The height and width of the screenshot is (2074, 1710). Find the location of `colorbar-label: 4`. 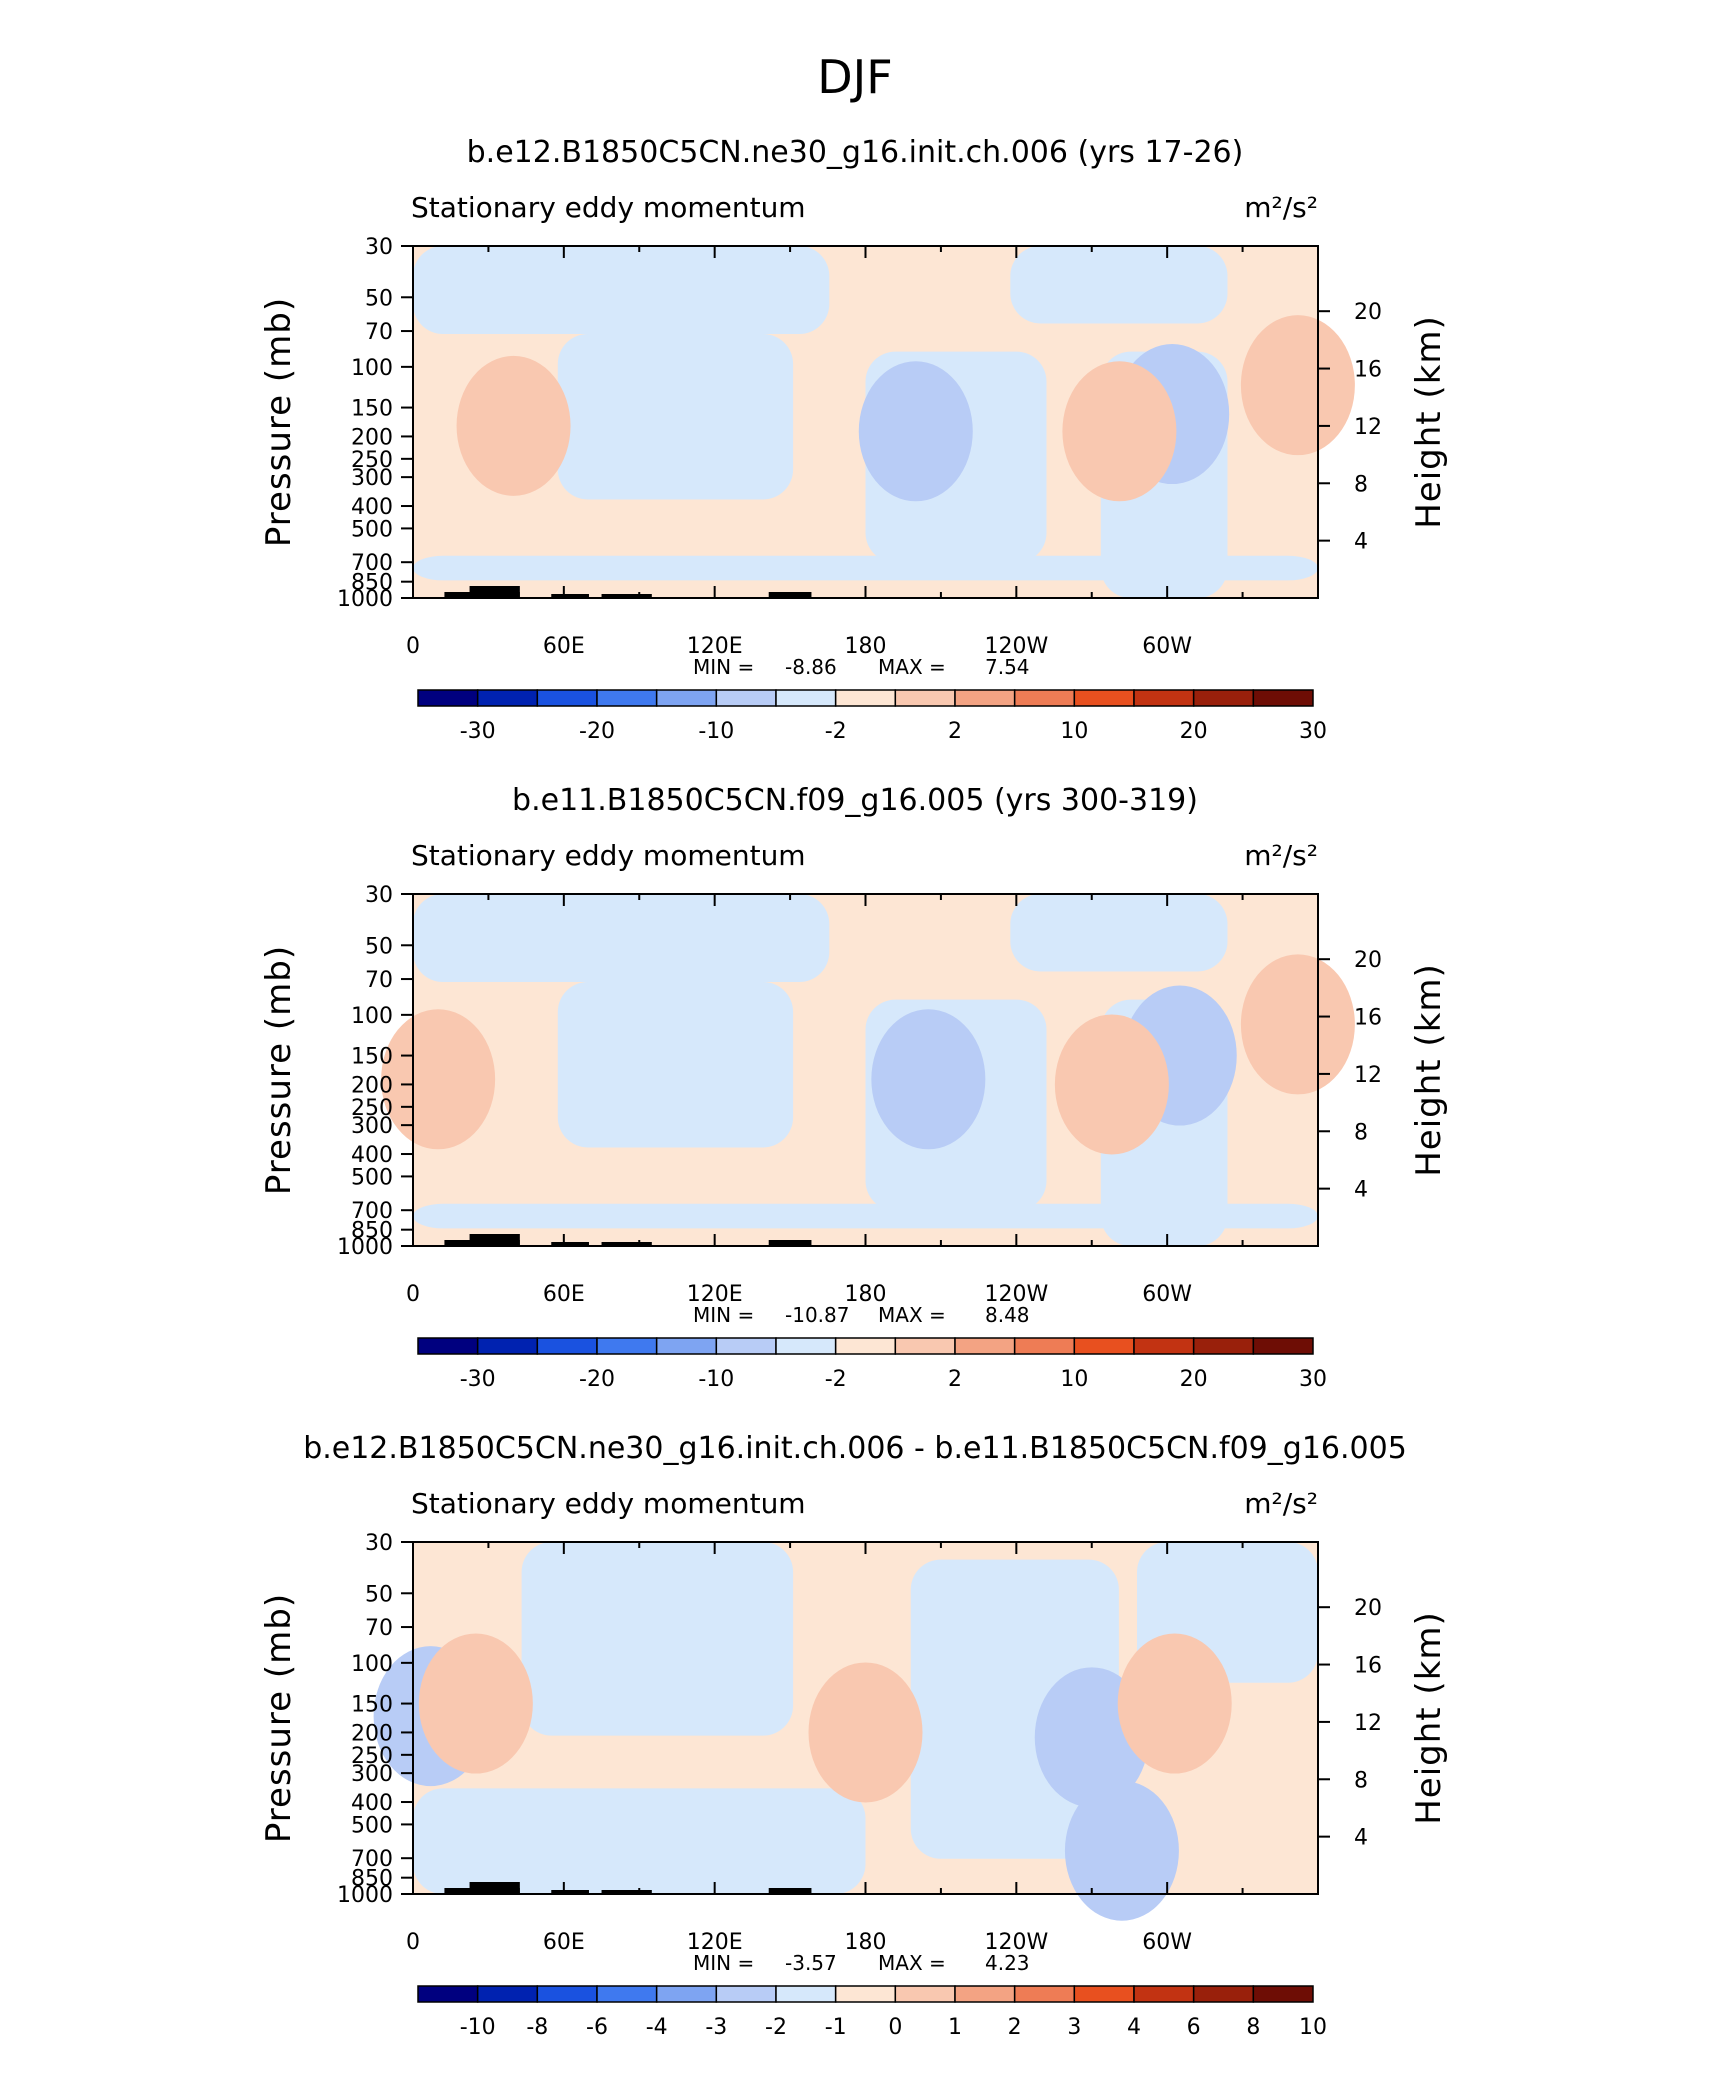

colorbar-label: 4 is located at coordinates (1134, 2027).